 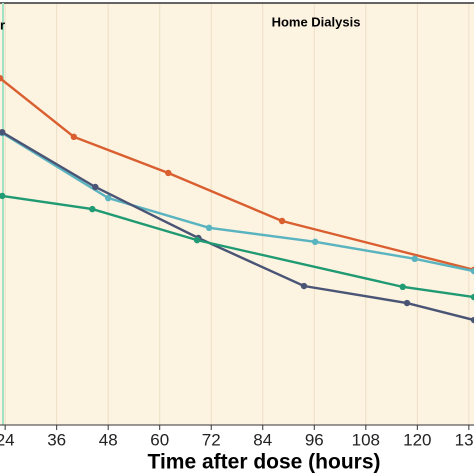 I want to click on x-tick-label: 108, so click(x=366, y=439).